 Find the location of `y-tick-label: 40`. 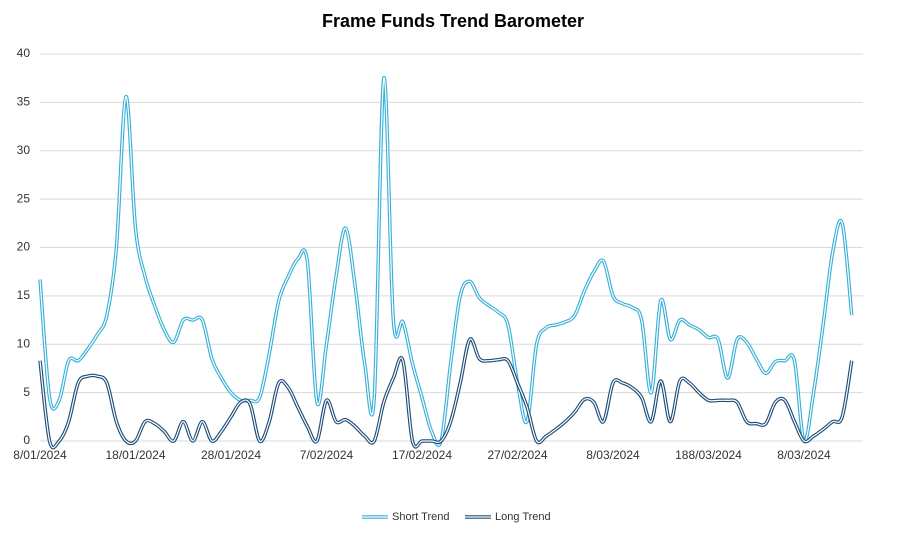

y-tick-label: 40 is located at coordinates (24, 53).